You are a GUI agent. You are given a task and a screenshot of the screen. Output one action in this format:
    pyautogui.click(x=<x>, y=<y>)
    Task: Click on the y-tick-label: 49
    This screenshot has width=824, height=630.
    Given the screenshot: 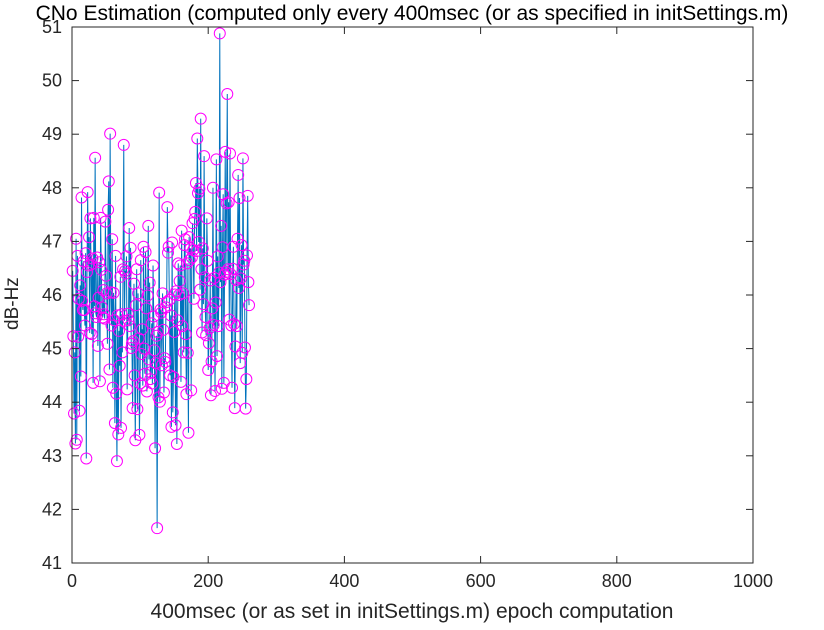 What is the action you would take?
    pyautogui.click(x=52, y=134)
    